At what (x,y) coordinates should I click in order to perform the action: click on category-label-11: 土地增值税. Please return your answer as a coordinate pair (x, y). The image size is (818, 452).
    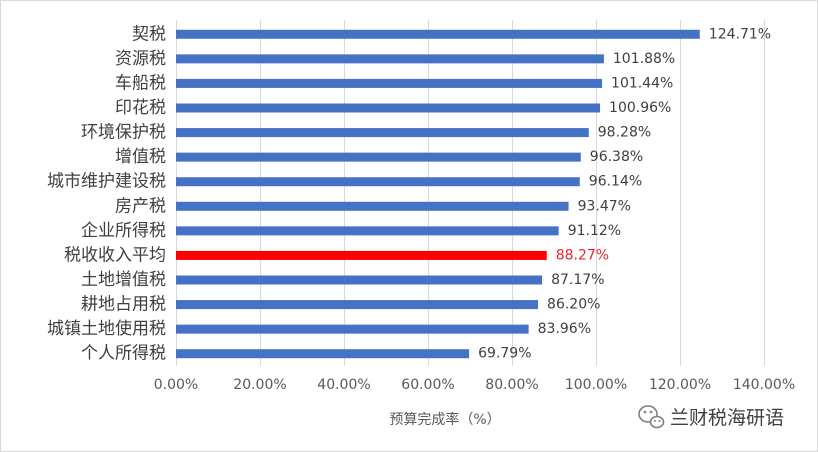
    Looking at the image, I should click on (123, 280).